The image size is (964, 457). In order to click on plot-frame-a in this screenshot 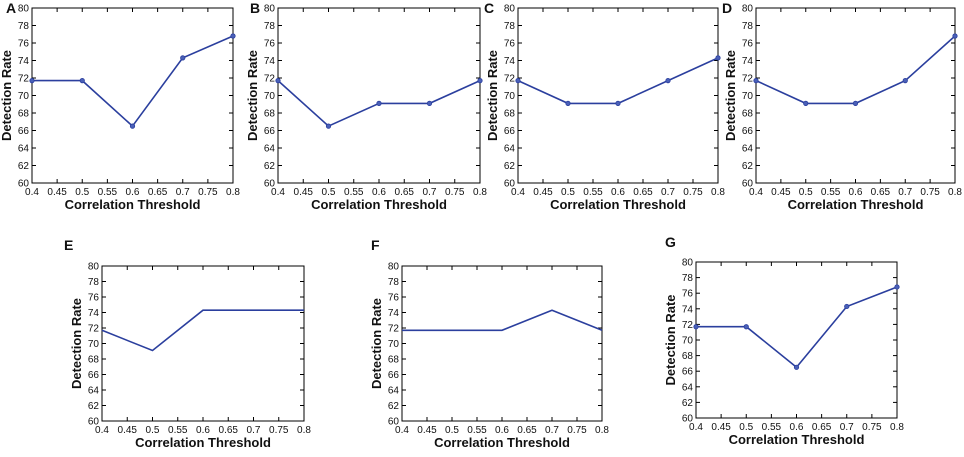, I will do `click(132, 95)`.